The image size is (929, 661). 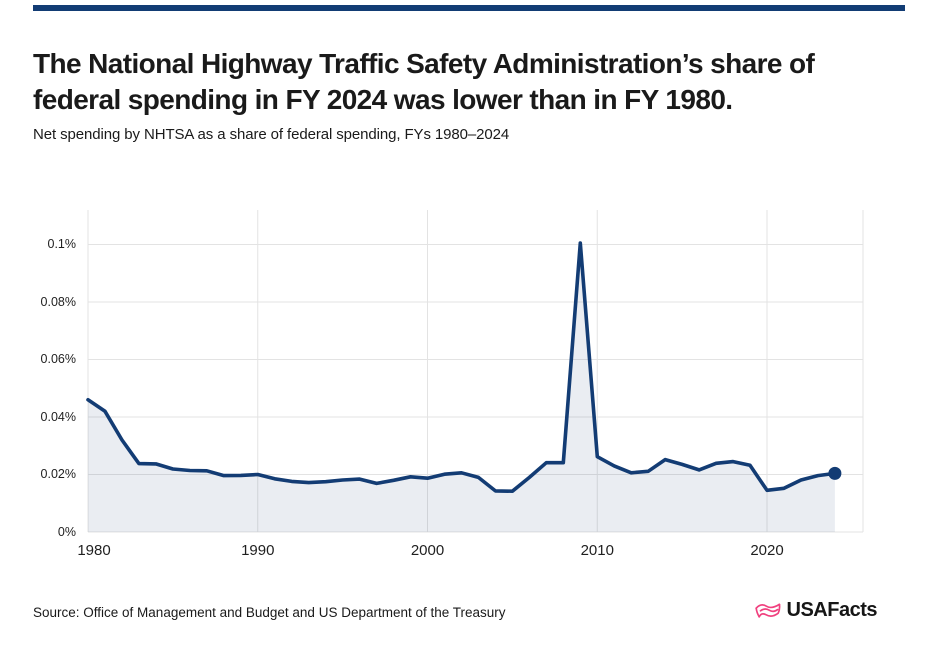 I want to click on x-axis-tick-label: 2000, so click(x=427, y=550).